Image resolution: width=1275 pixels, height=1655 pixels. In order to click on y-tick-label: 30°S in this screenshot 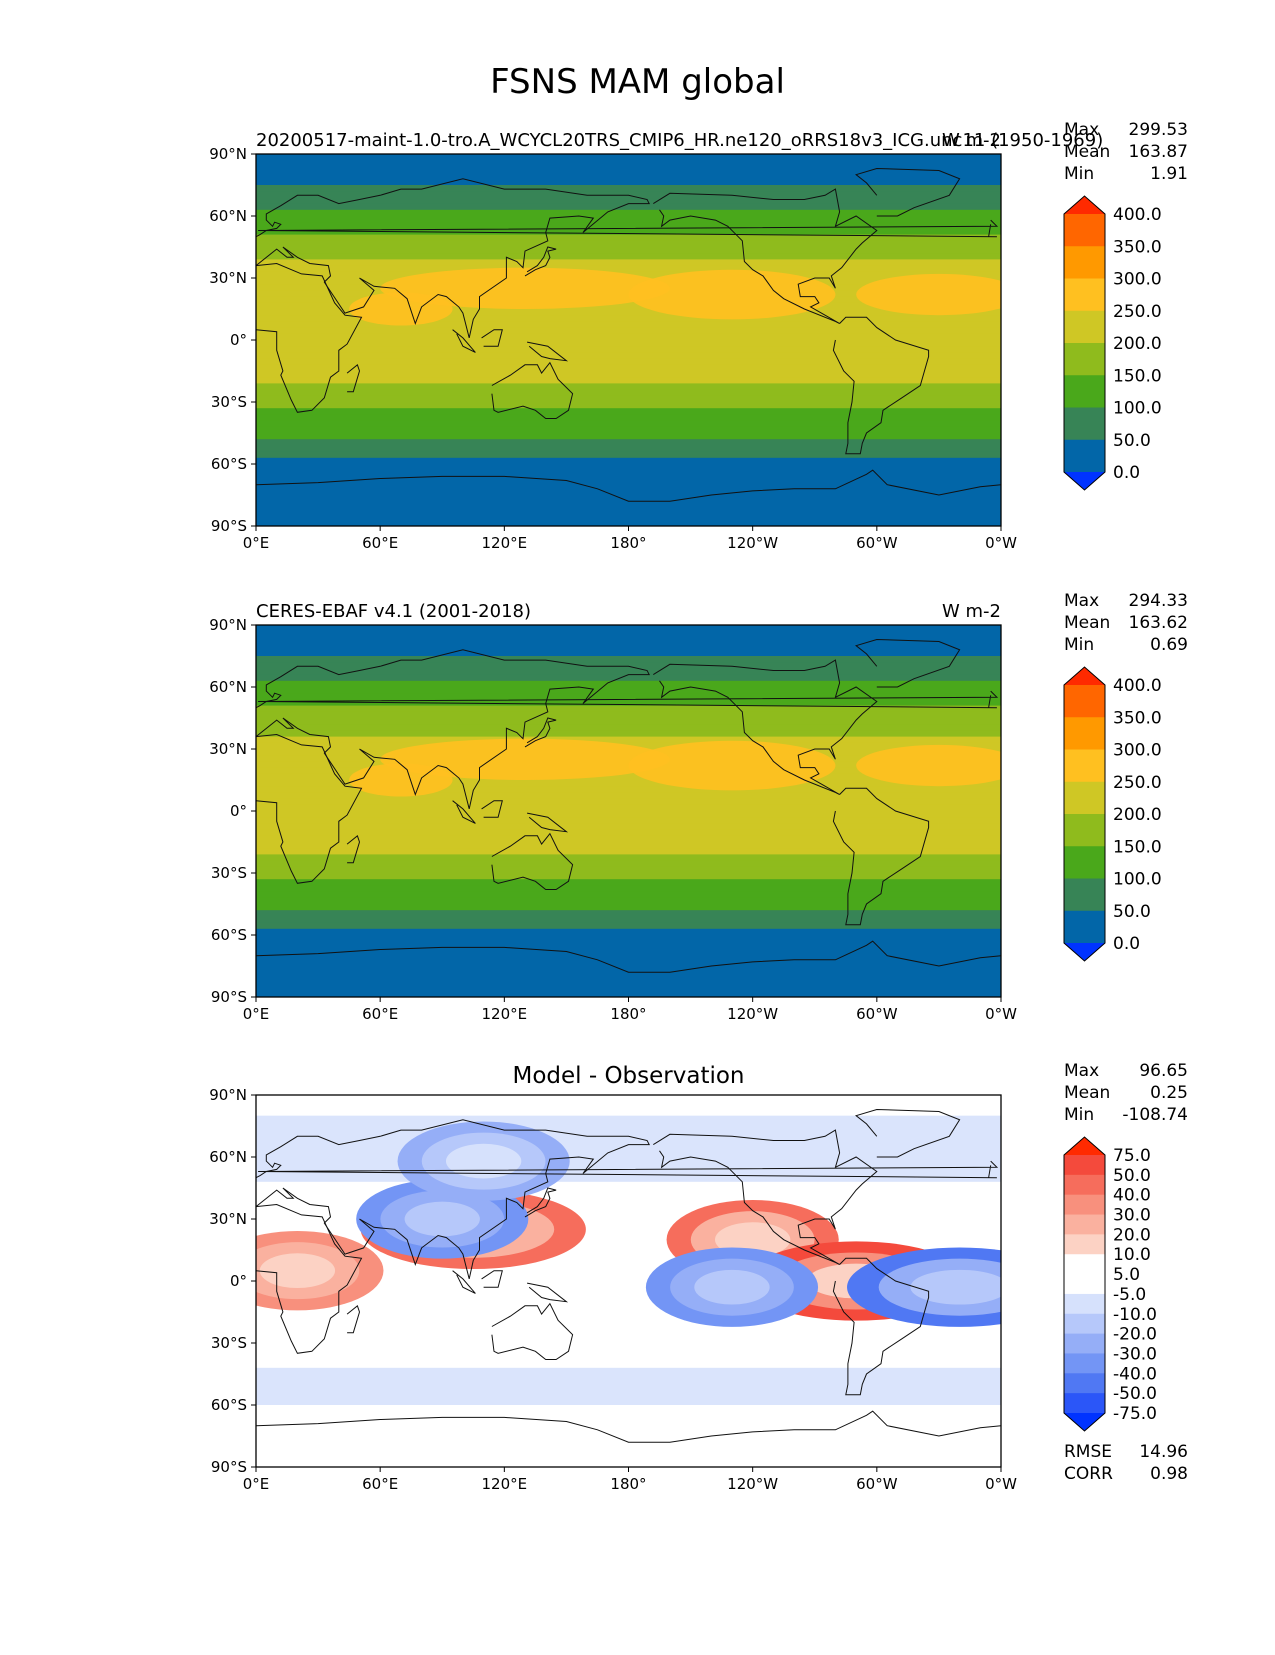, I will do `click(229, 1343)`.